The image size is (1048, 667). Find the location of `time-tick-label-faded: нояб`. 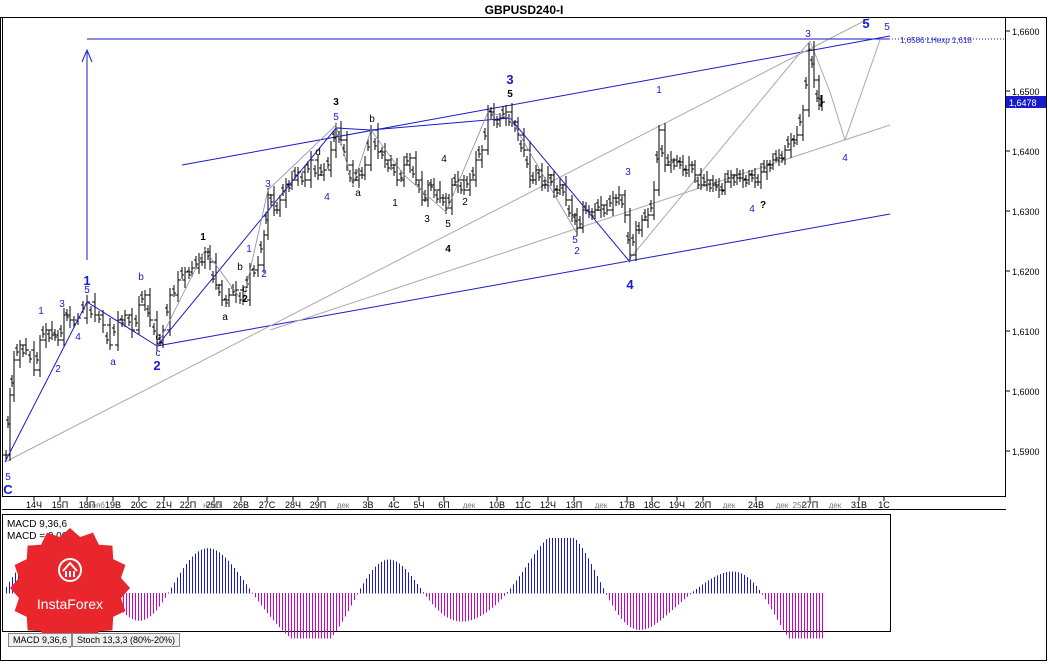

time-tick-label-faded: нояб is located at coordinates (212, 505).